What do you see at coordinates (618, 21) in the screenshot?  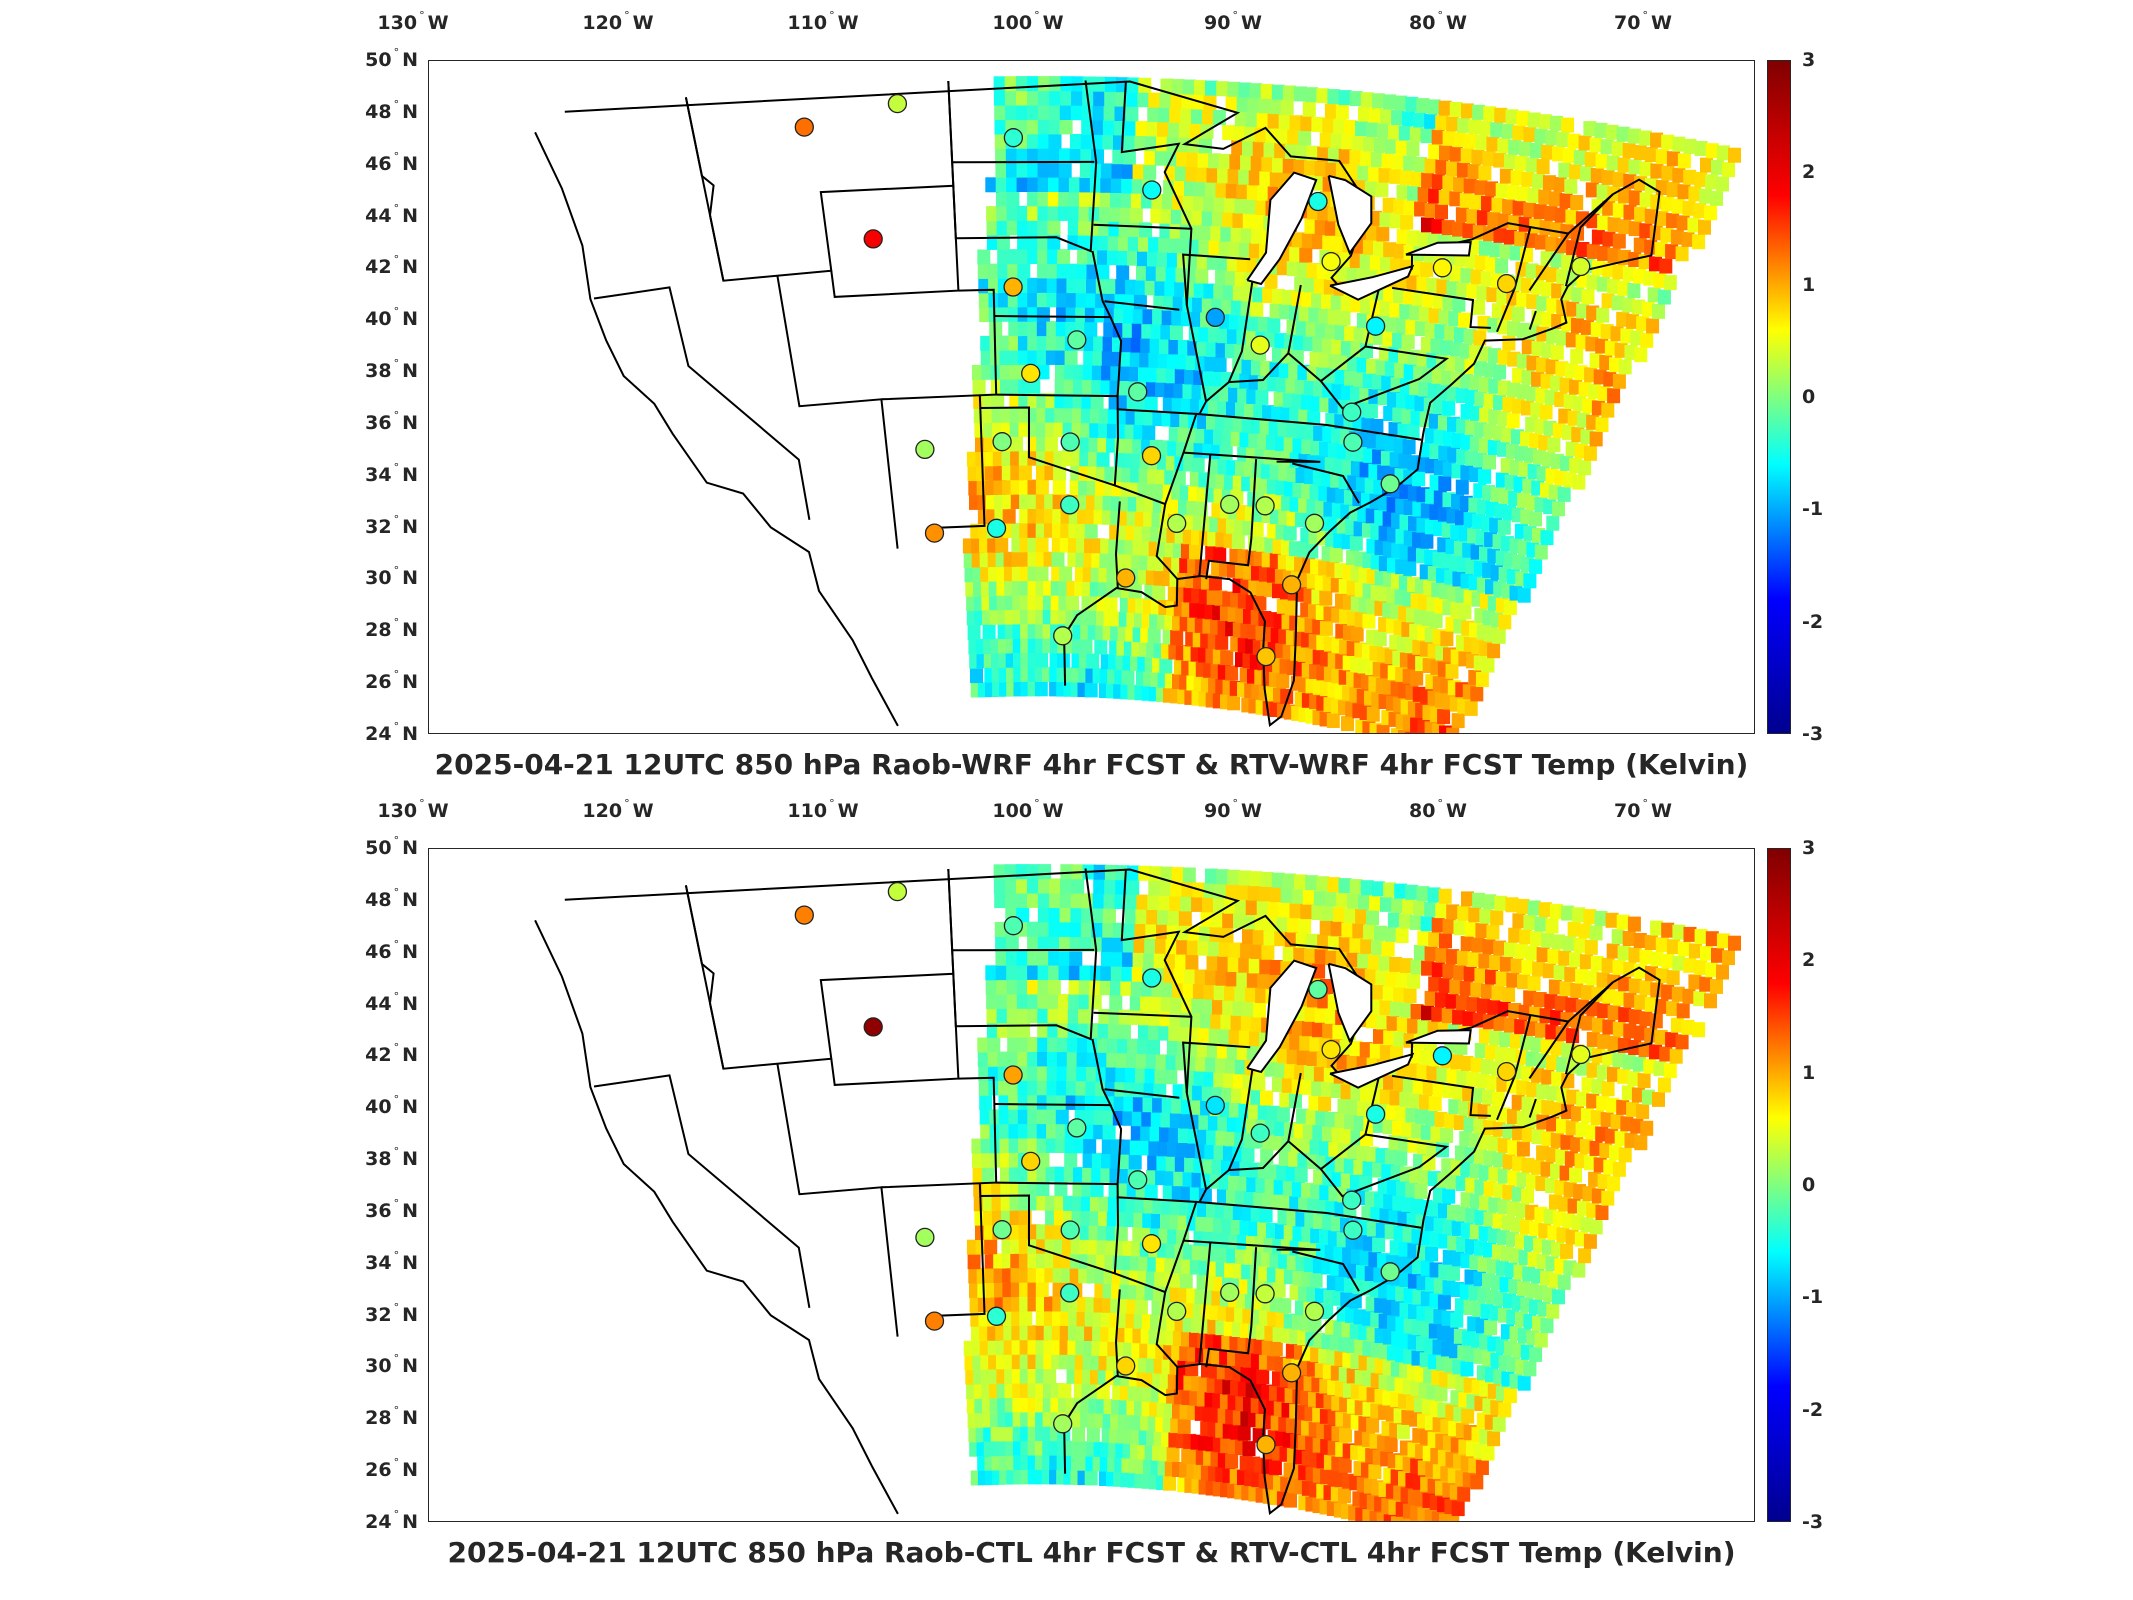 I see `longitude-tick-label: 120 ° W` at bounding box center [618, 21].